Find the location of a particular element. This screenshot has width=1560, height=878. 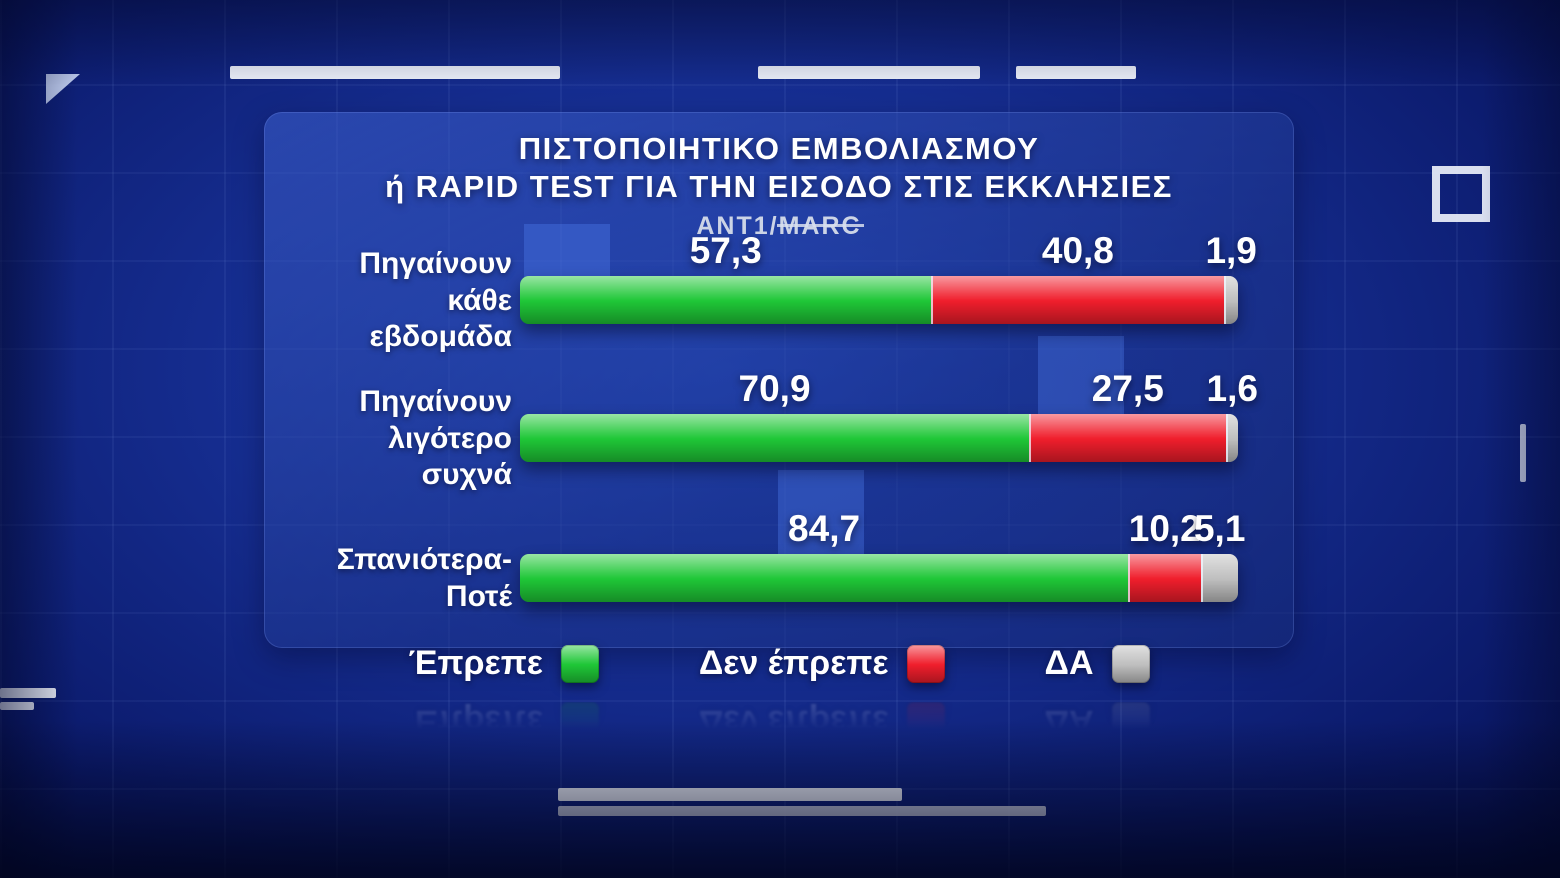

legend: Έπρεπε Δεν έπρεπε ΔΑ is located at coordinates (779, 663).